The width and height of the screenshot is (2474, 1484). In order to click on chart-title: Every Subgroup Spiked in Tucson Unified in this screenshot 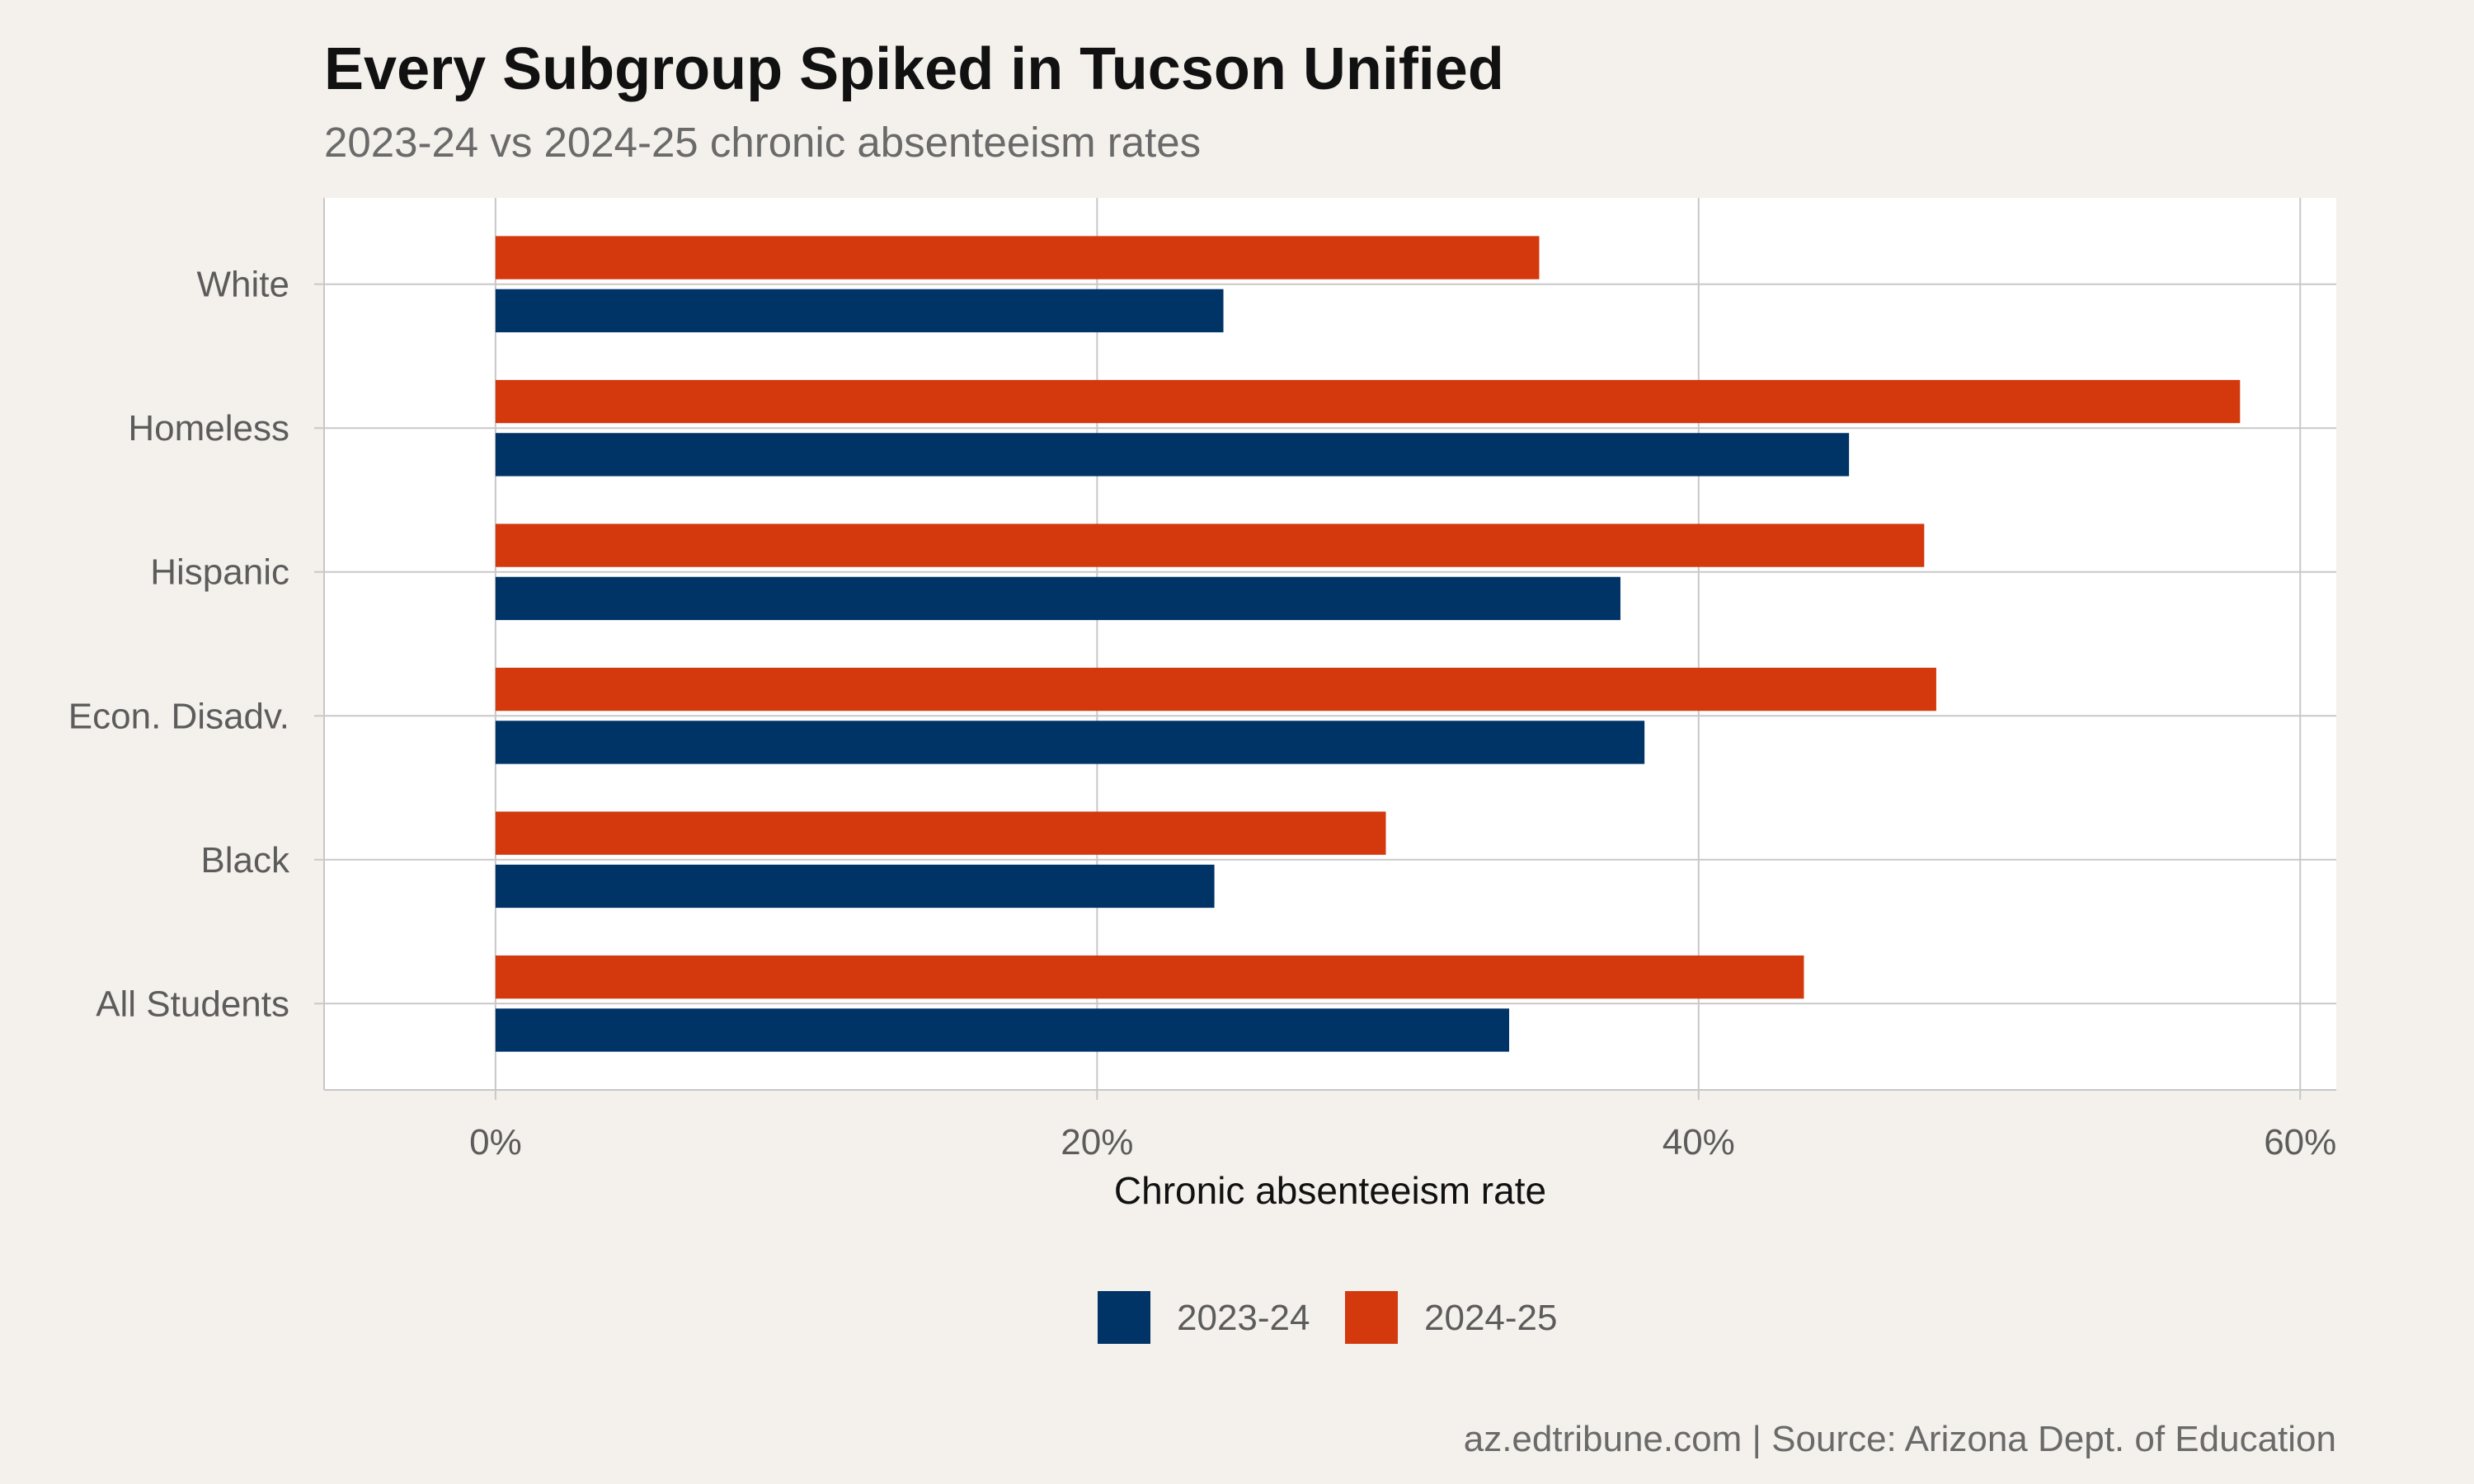, I will do `click(914, 69)`.